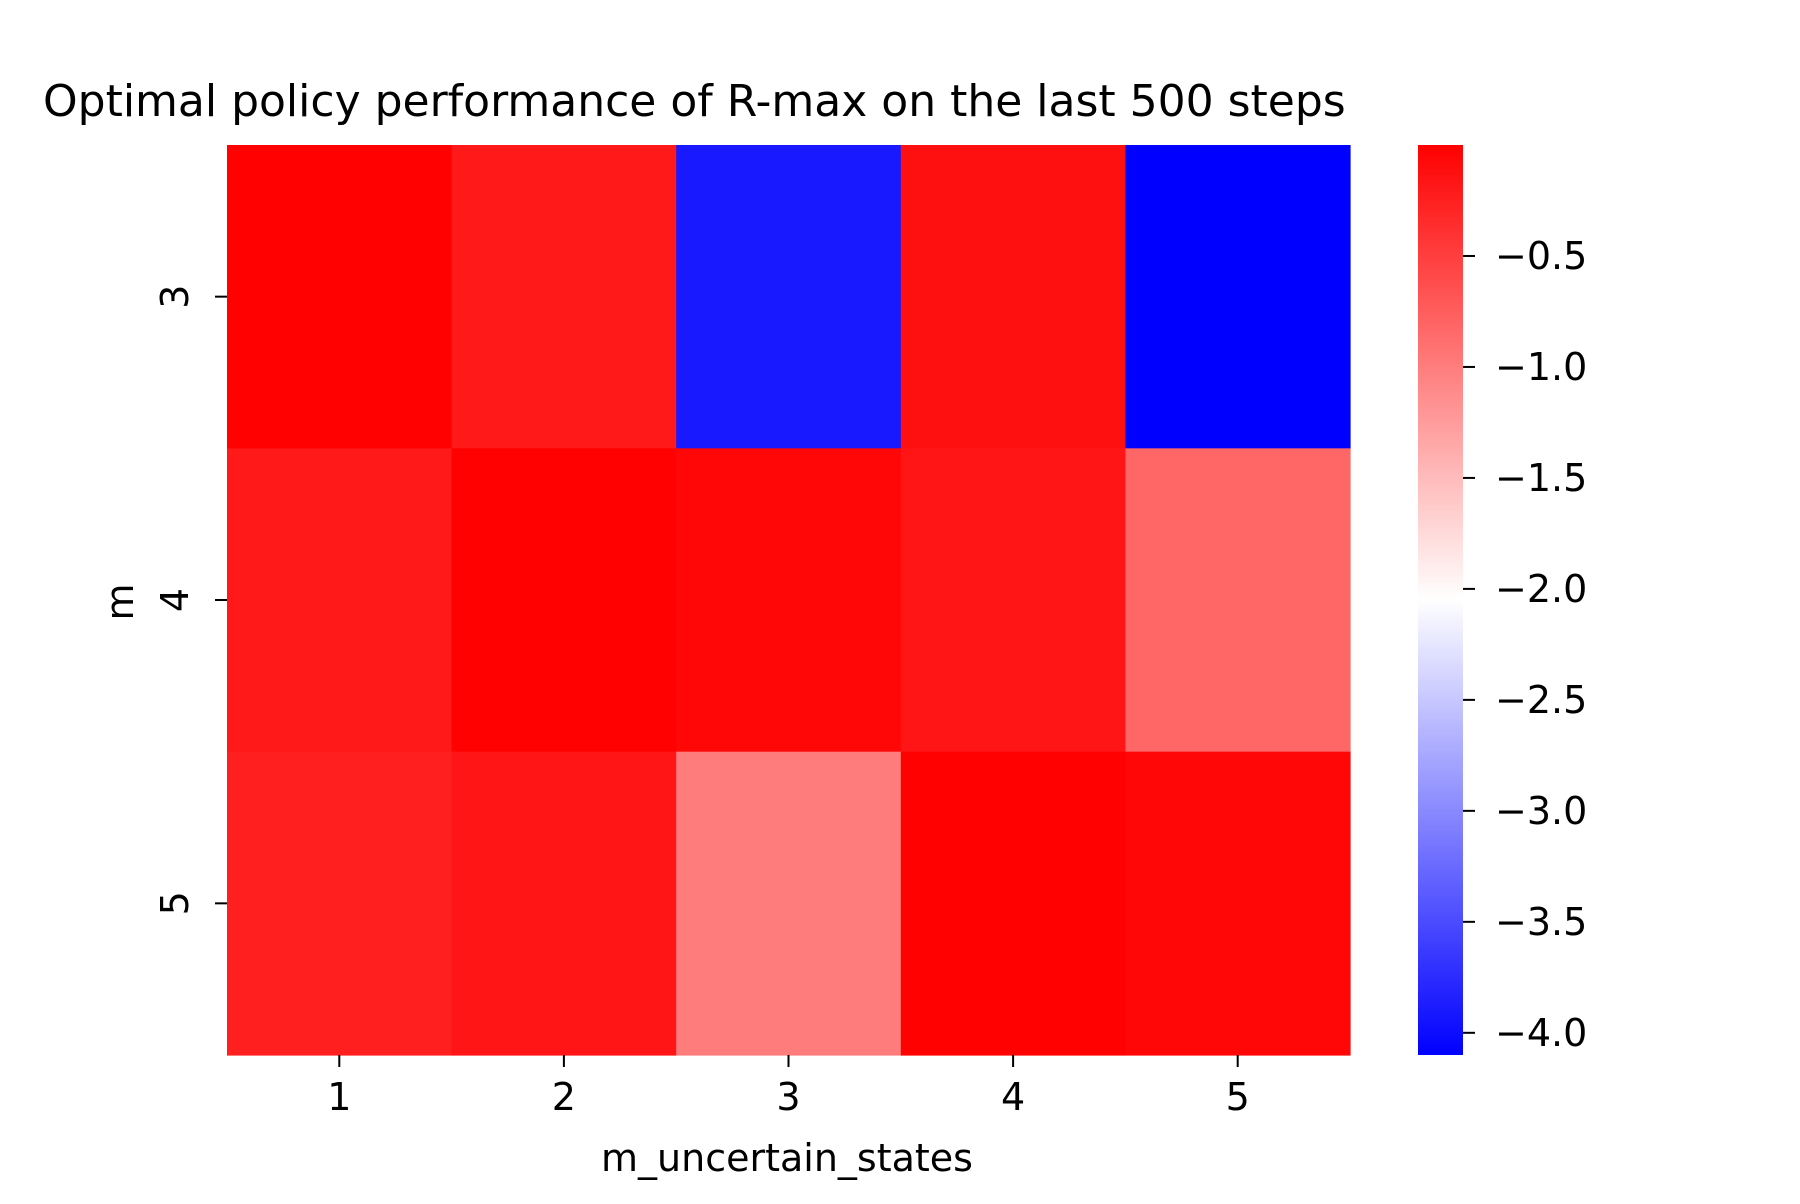  Describe the element at coordinates (1013, 1097) in the screenshot. I see `x-tick-label: 4` at that location.